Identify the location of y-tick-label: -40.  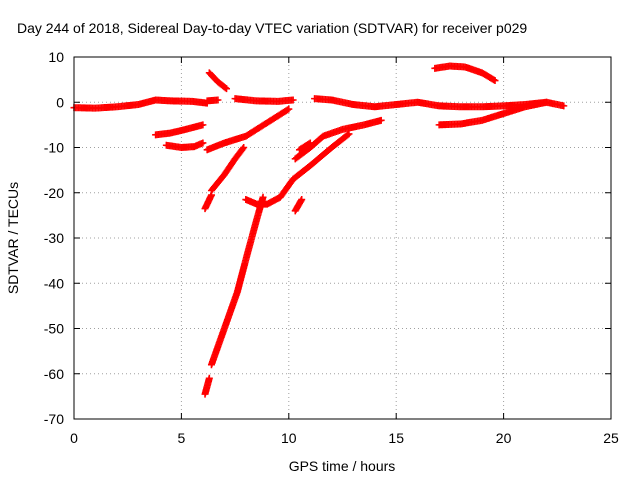
(54, 283).